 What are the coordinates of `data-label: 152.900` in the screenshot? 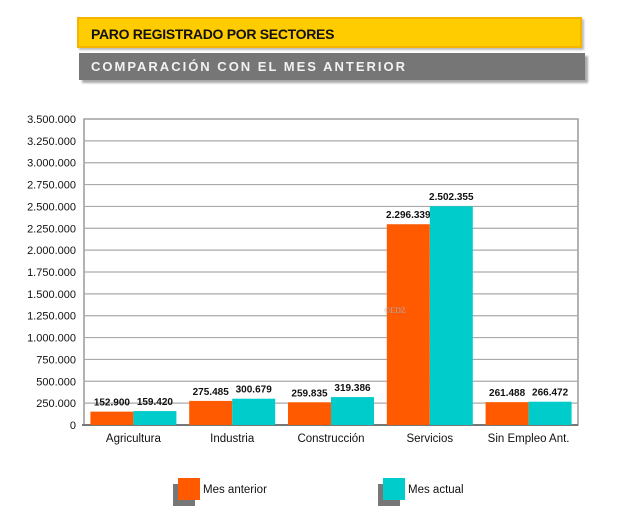 It's located at (112, 403).